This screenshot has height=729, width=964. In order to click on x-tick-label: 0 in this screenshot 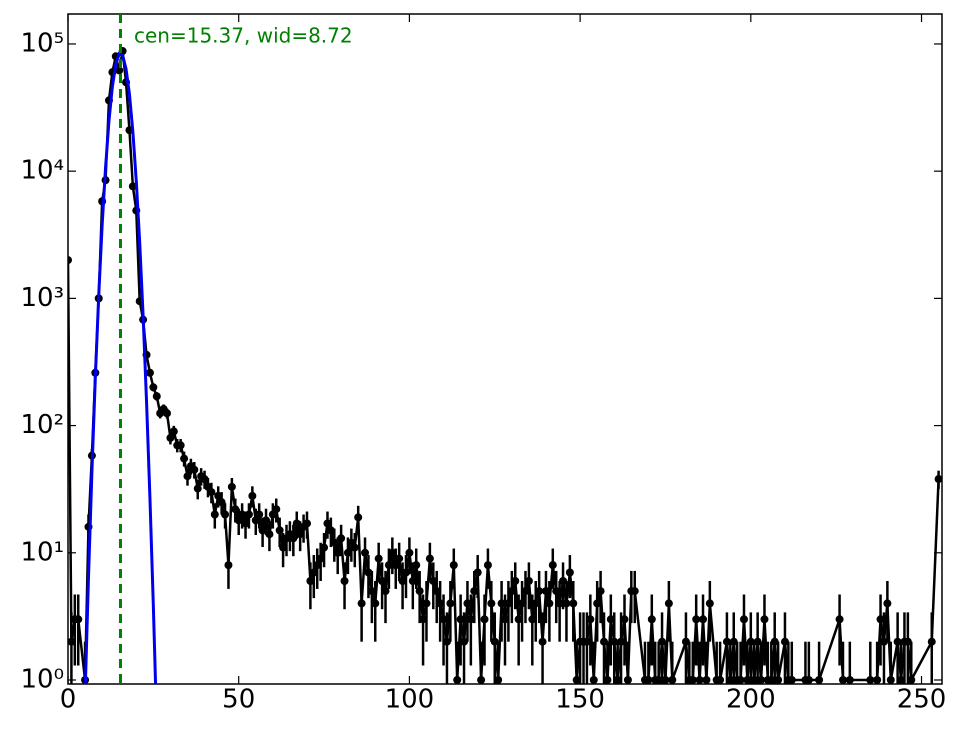, I will do `click(68, 700)`.